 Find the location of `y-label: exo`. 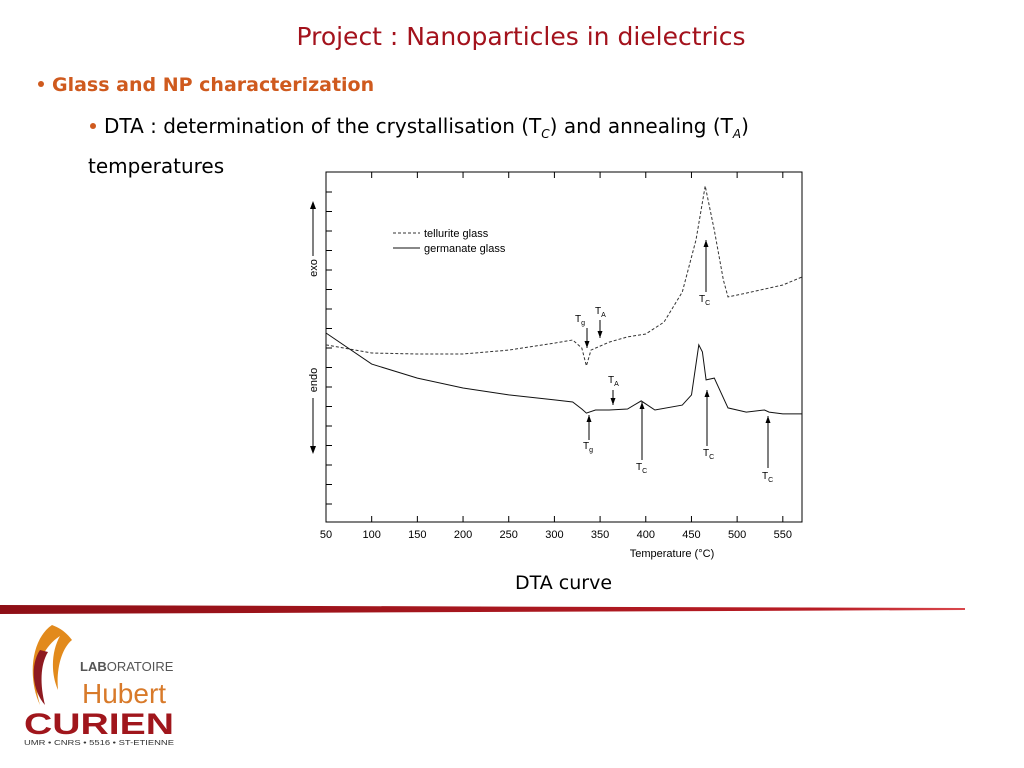

y-label: exo is located at coordinates (314, 268).